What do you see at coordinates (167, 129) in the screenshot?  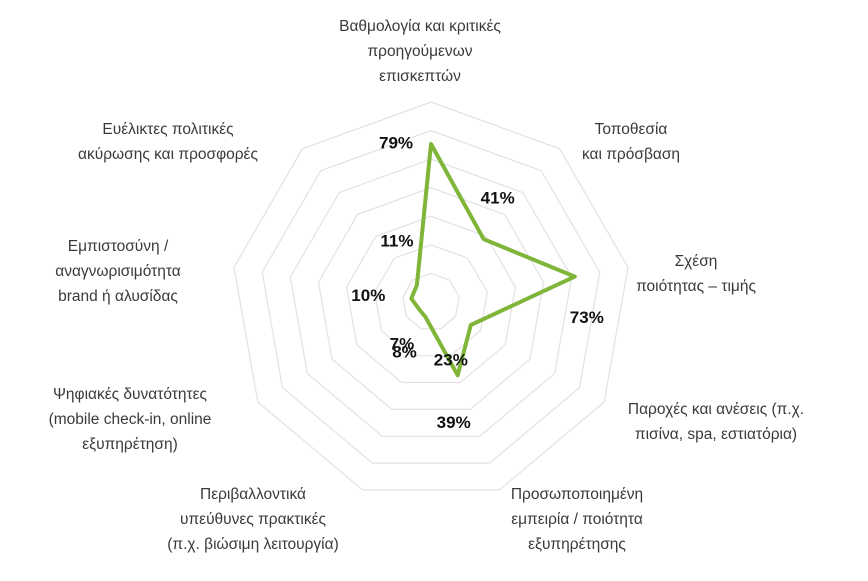 I see `category-label-line: Ευέλικτες πολιτικές` at bounding box center [167, 129].